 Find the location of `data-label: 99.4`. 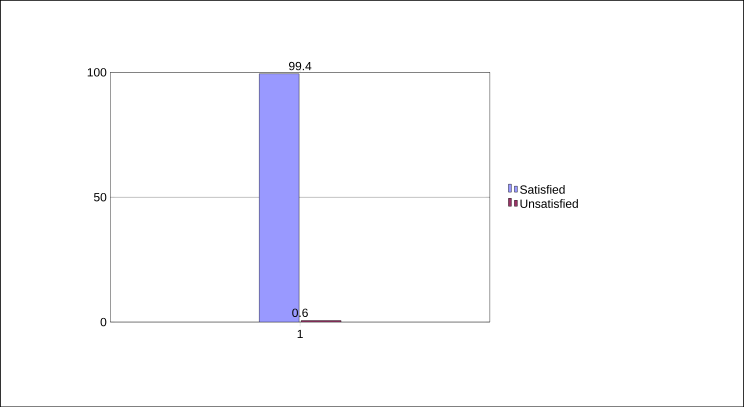

data-label: 99.4 is located at coordinates (300, 66).